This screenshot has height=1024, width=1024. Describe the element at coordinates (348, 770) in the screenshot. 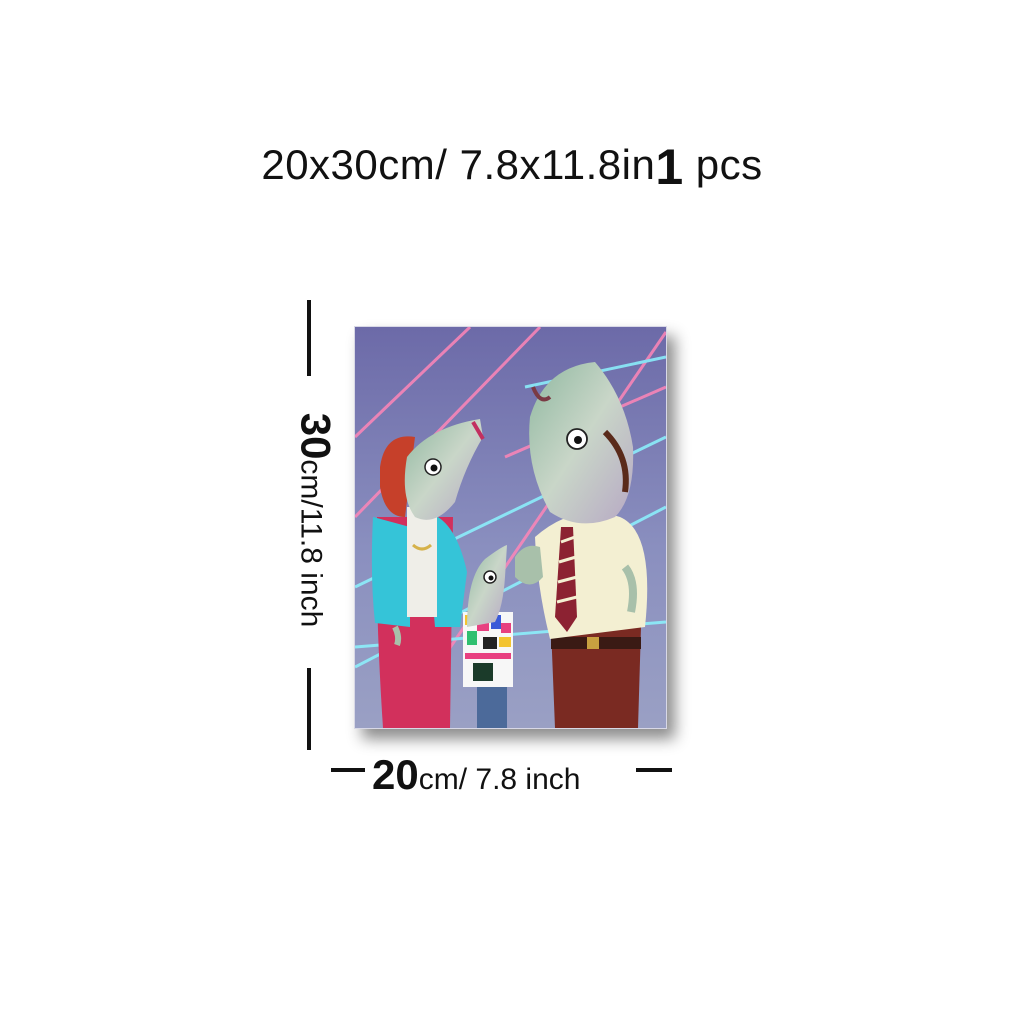

I see `width-bar-left` at that location.